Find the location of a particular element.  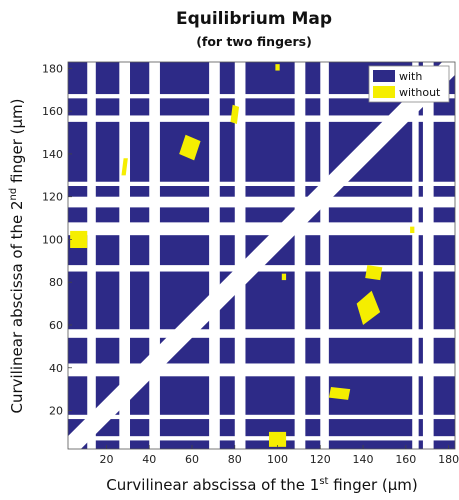

chart-subtitle: (for two fingers) is located at coordinates (254, 41).